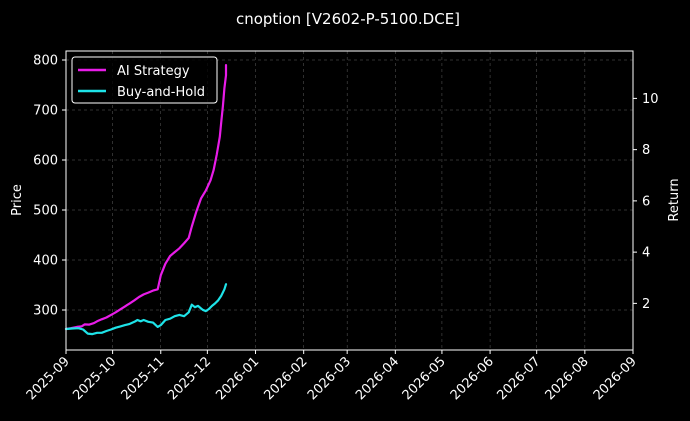  I want to click on x-tick-label: 2026-04, so click(377, 378).